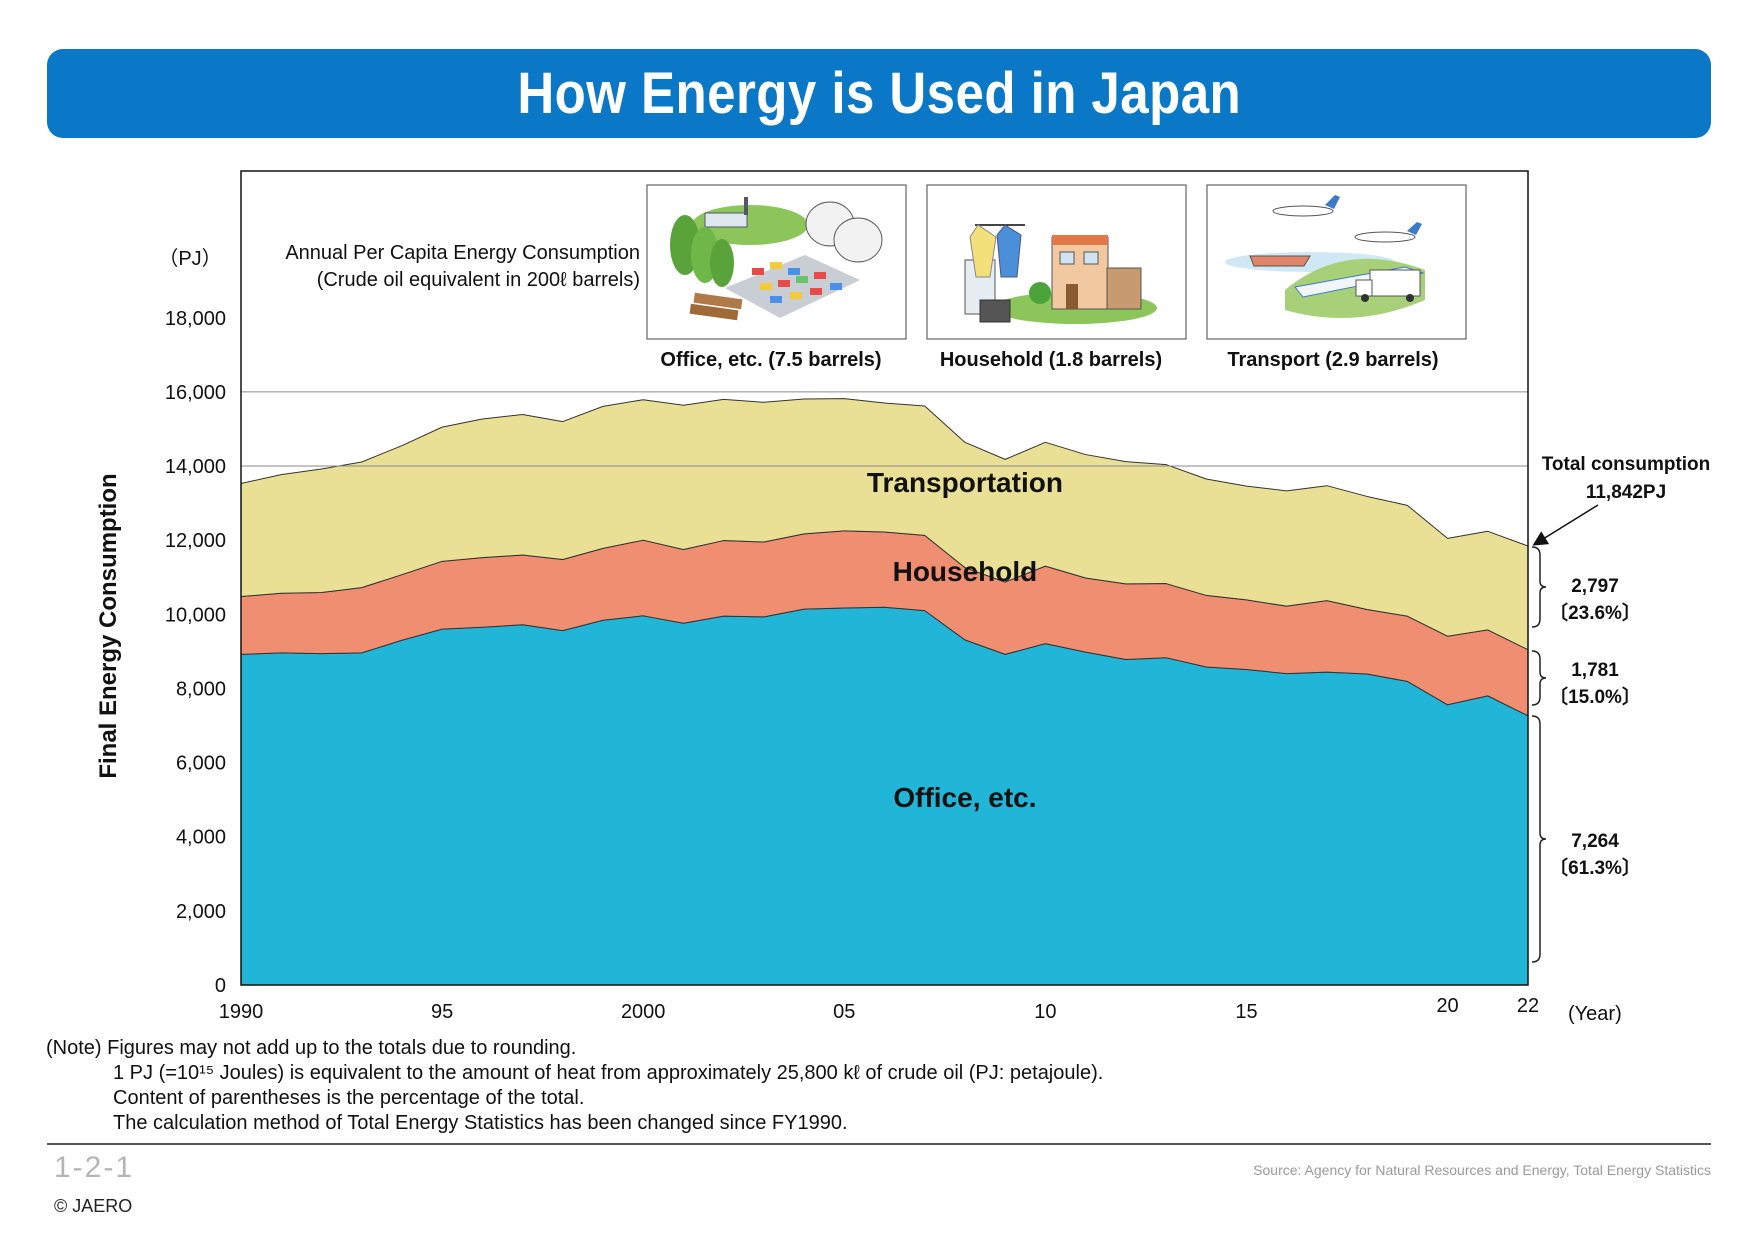 The image size is (1754, 1240). What do you see at coordinates (201, 838) in the screenshot?
I see `y-tick-label: 4,000` at bounding box center [201, 838].